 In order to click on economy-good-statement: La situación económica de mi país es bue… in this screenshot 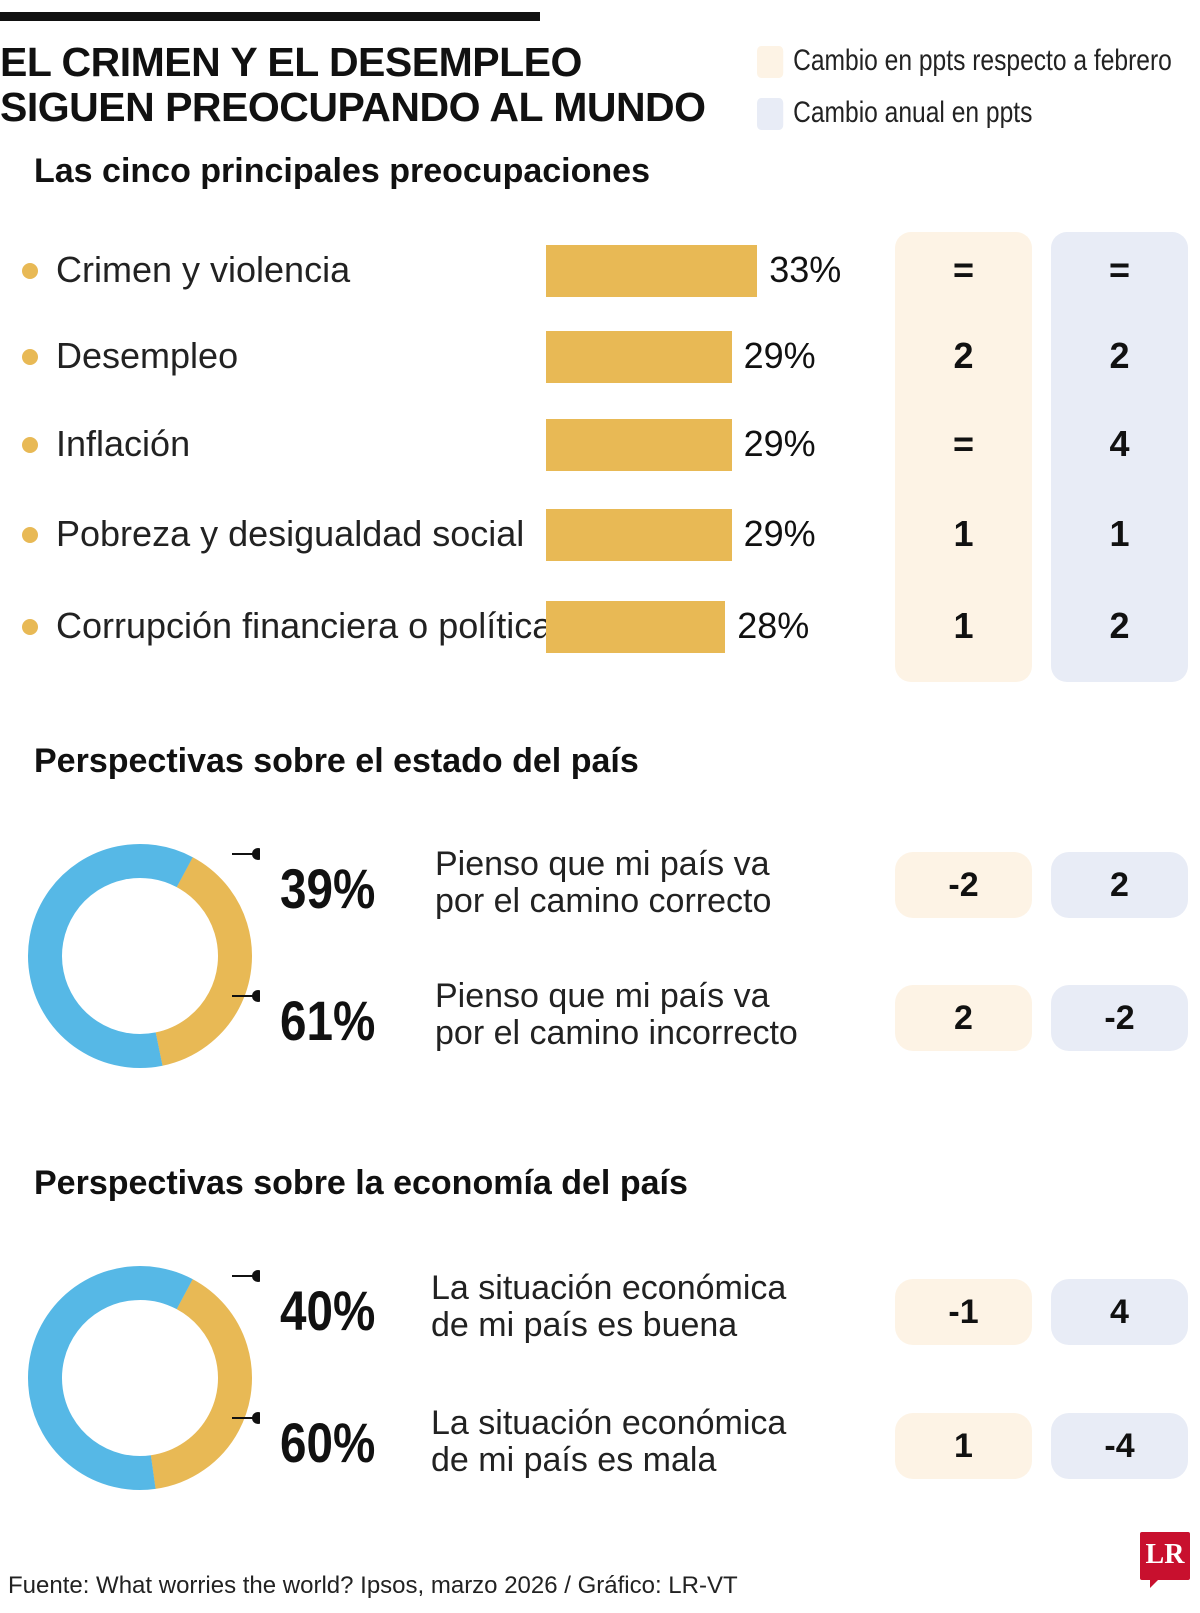, I will do `click(608, 1307)`.